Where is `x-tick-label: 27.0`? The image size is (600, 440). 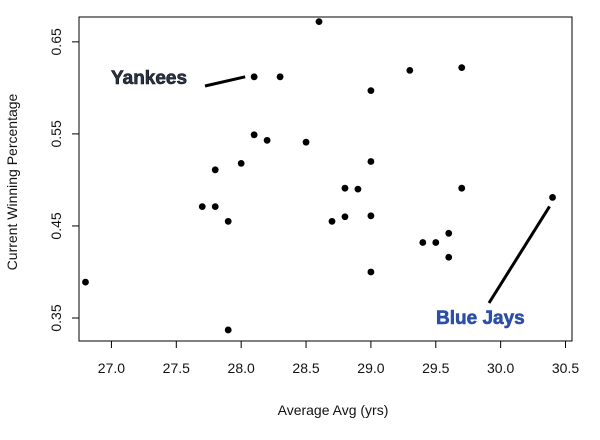
x-tick-label: 27.0 is located at coordinates (111, 368).